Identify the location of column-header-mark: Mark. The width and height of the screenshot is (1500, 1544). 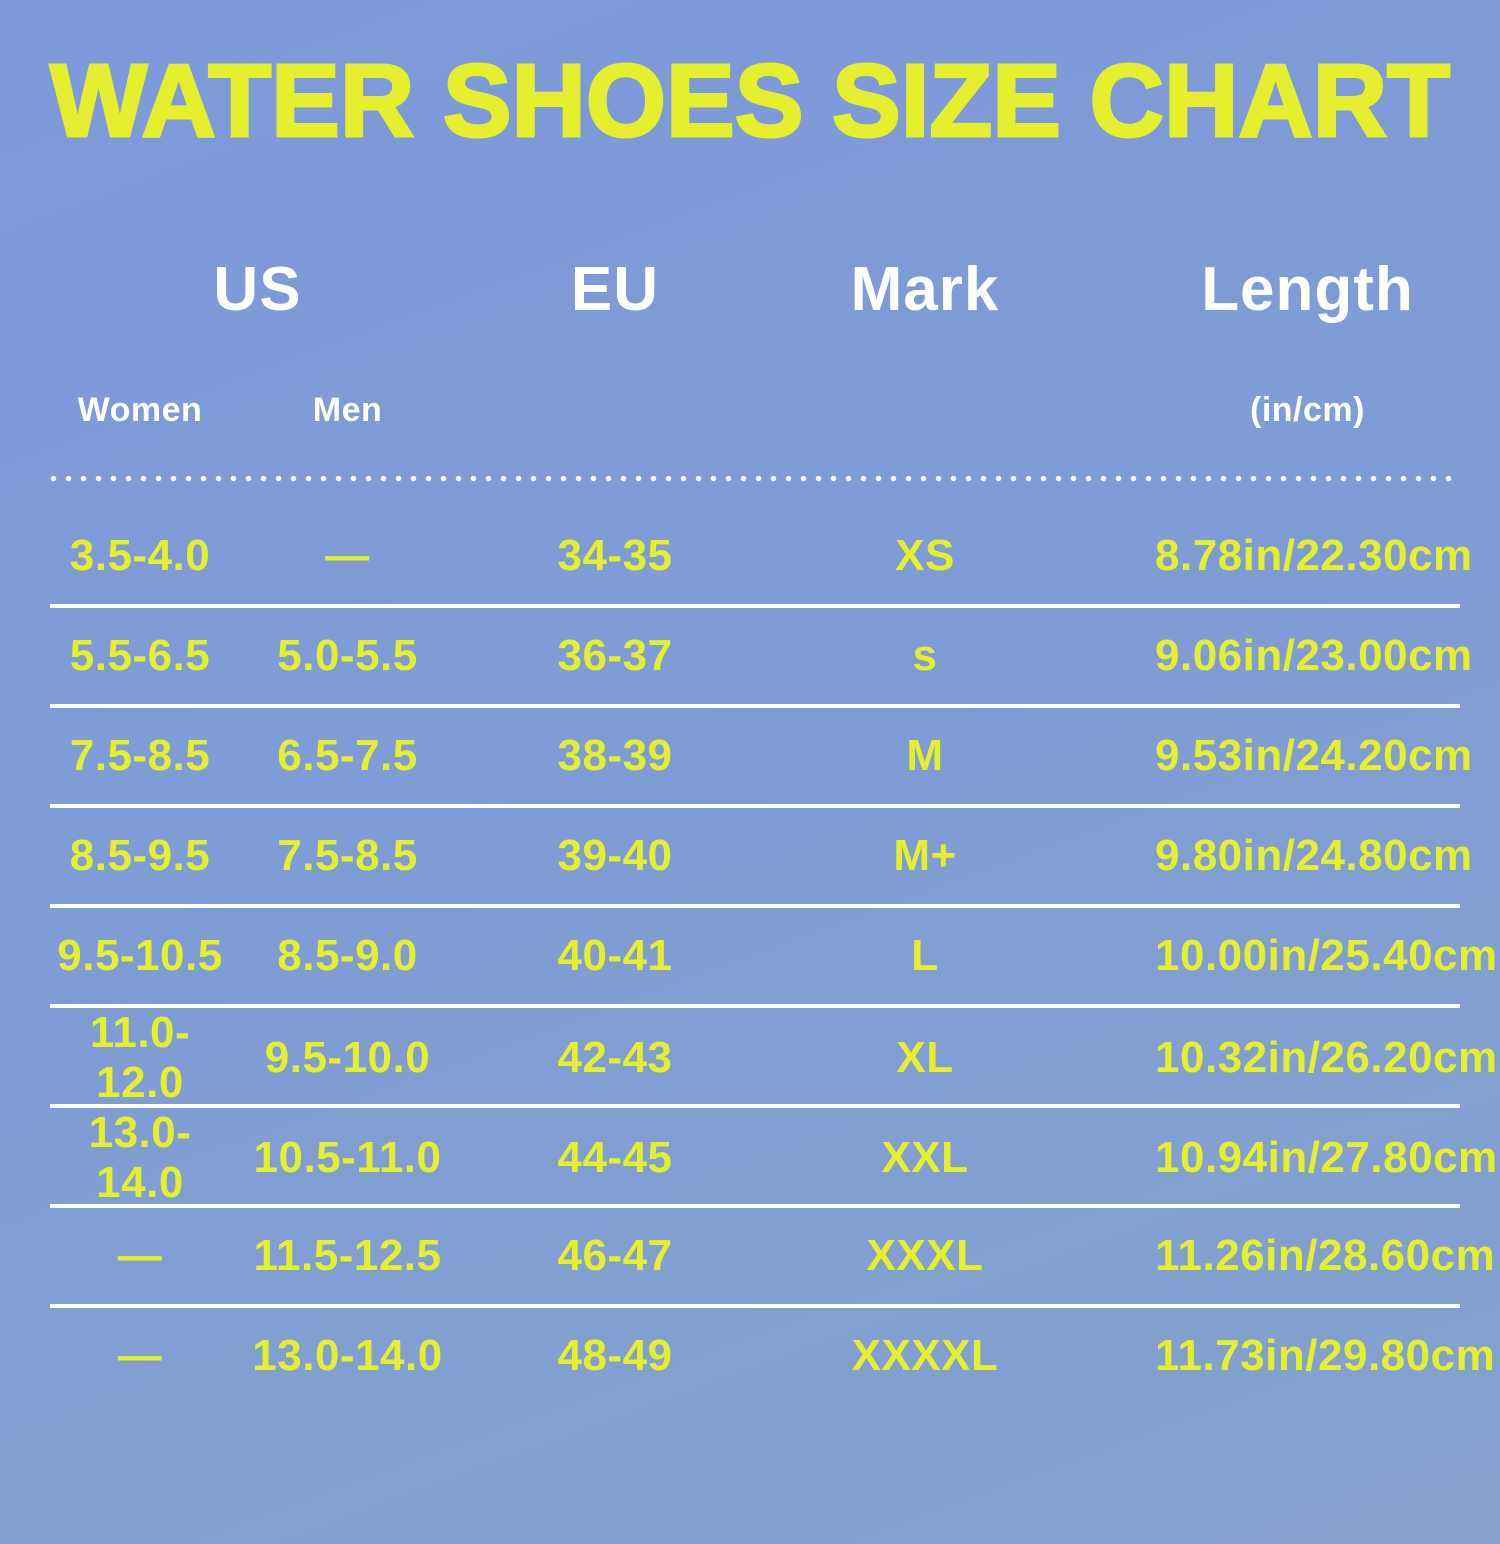
(925, 289).